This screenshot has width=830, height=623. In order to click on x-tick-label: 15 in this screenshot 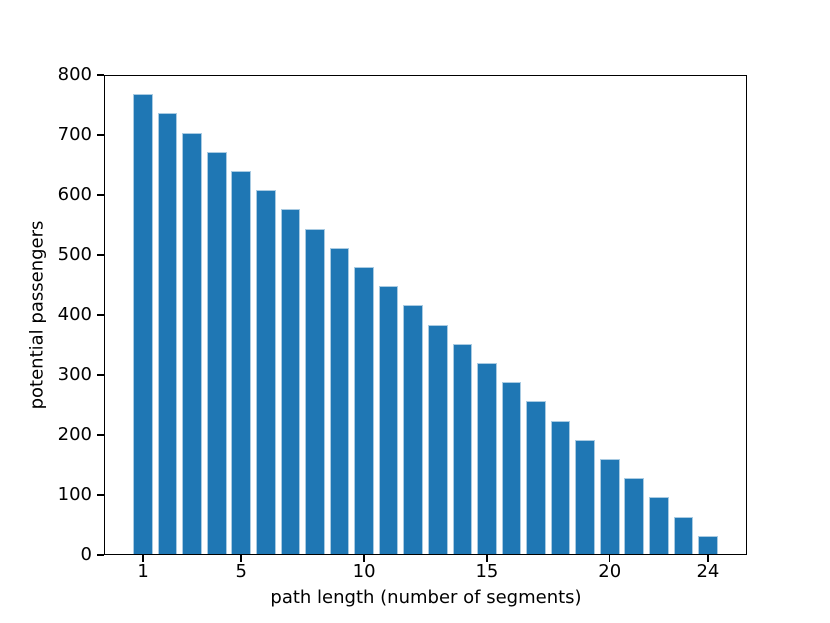, I will do `click(487, 571)`.